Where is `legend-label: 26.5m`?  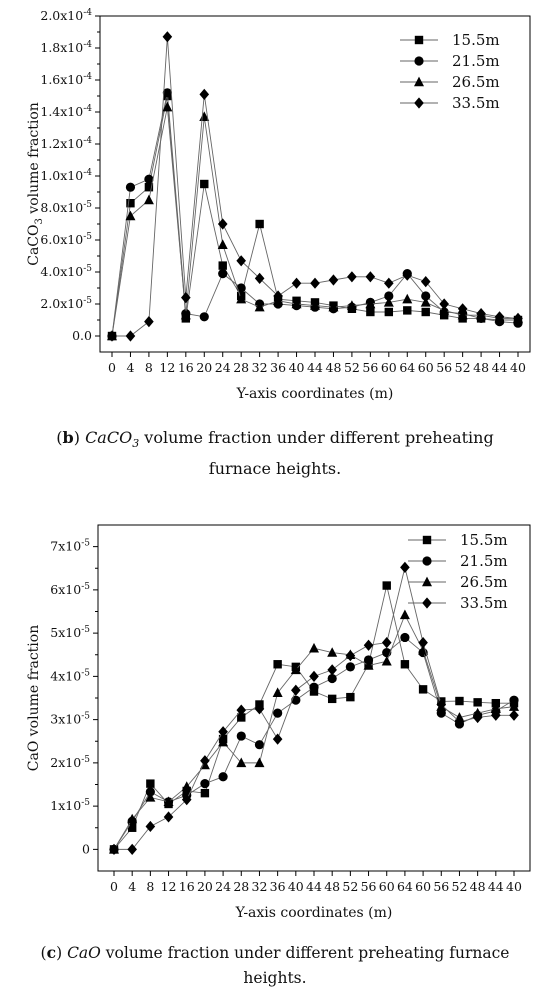 legend-label: 26.5m is located at coordinates (476, 82).